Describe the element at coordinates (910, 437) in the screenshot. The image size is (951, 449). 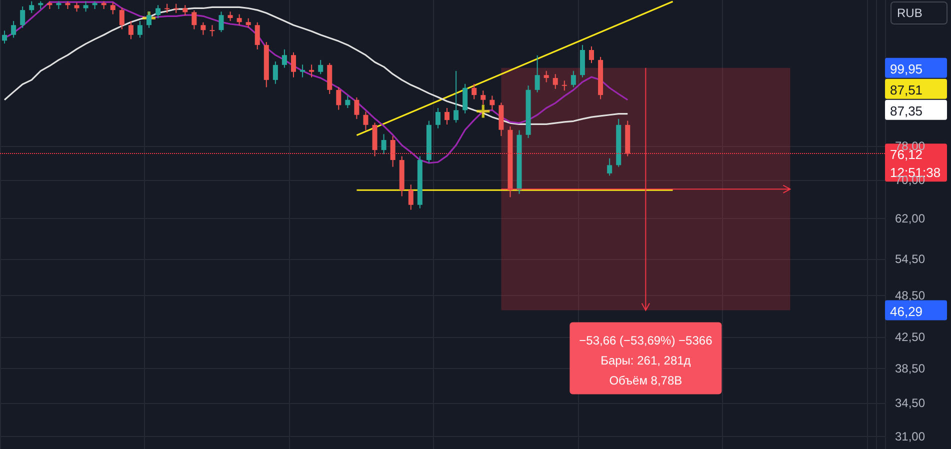
I see `y-tick-label: 31,00` at that location.